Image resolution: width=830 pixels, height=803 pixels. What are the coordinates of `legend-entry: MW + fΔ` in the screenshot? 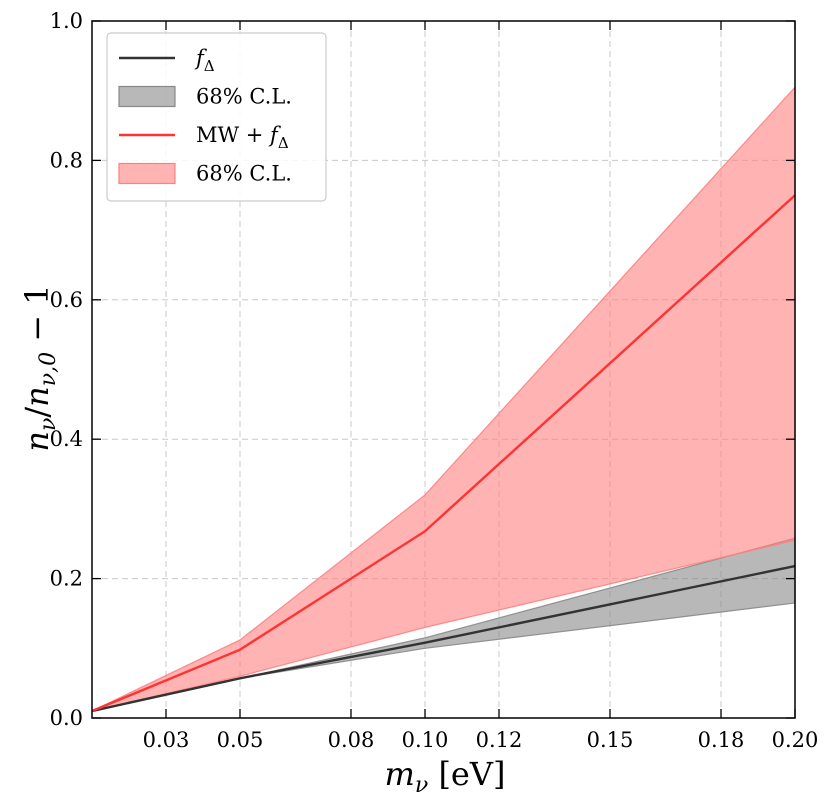 It's located at (204, 137).